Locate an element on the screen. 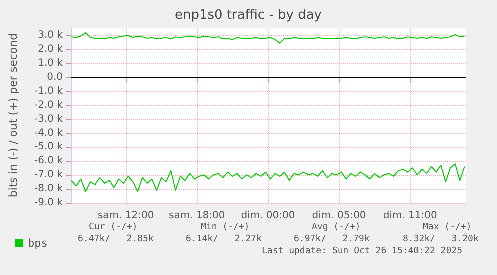 This screenshot has width=497, height=275. y-tick-label: -2.0 k is located at coordinates (49, 105).